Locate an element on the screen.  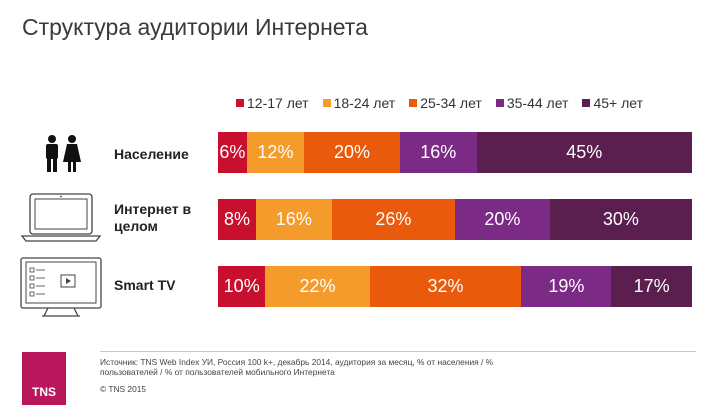
bar-segment-2-2: 32% is located at coordinates (445, 286).